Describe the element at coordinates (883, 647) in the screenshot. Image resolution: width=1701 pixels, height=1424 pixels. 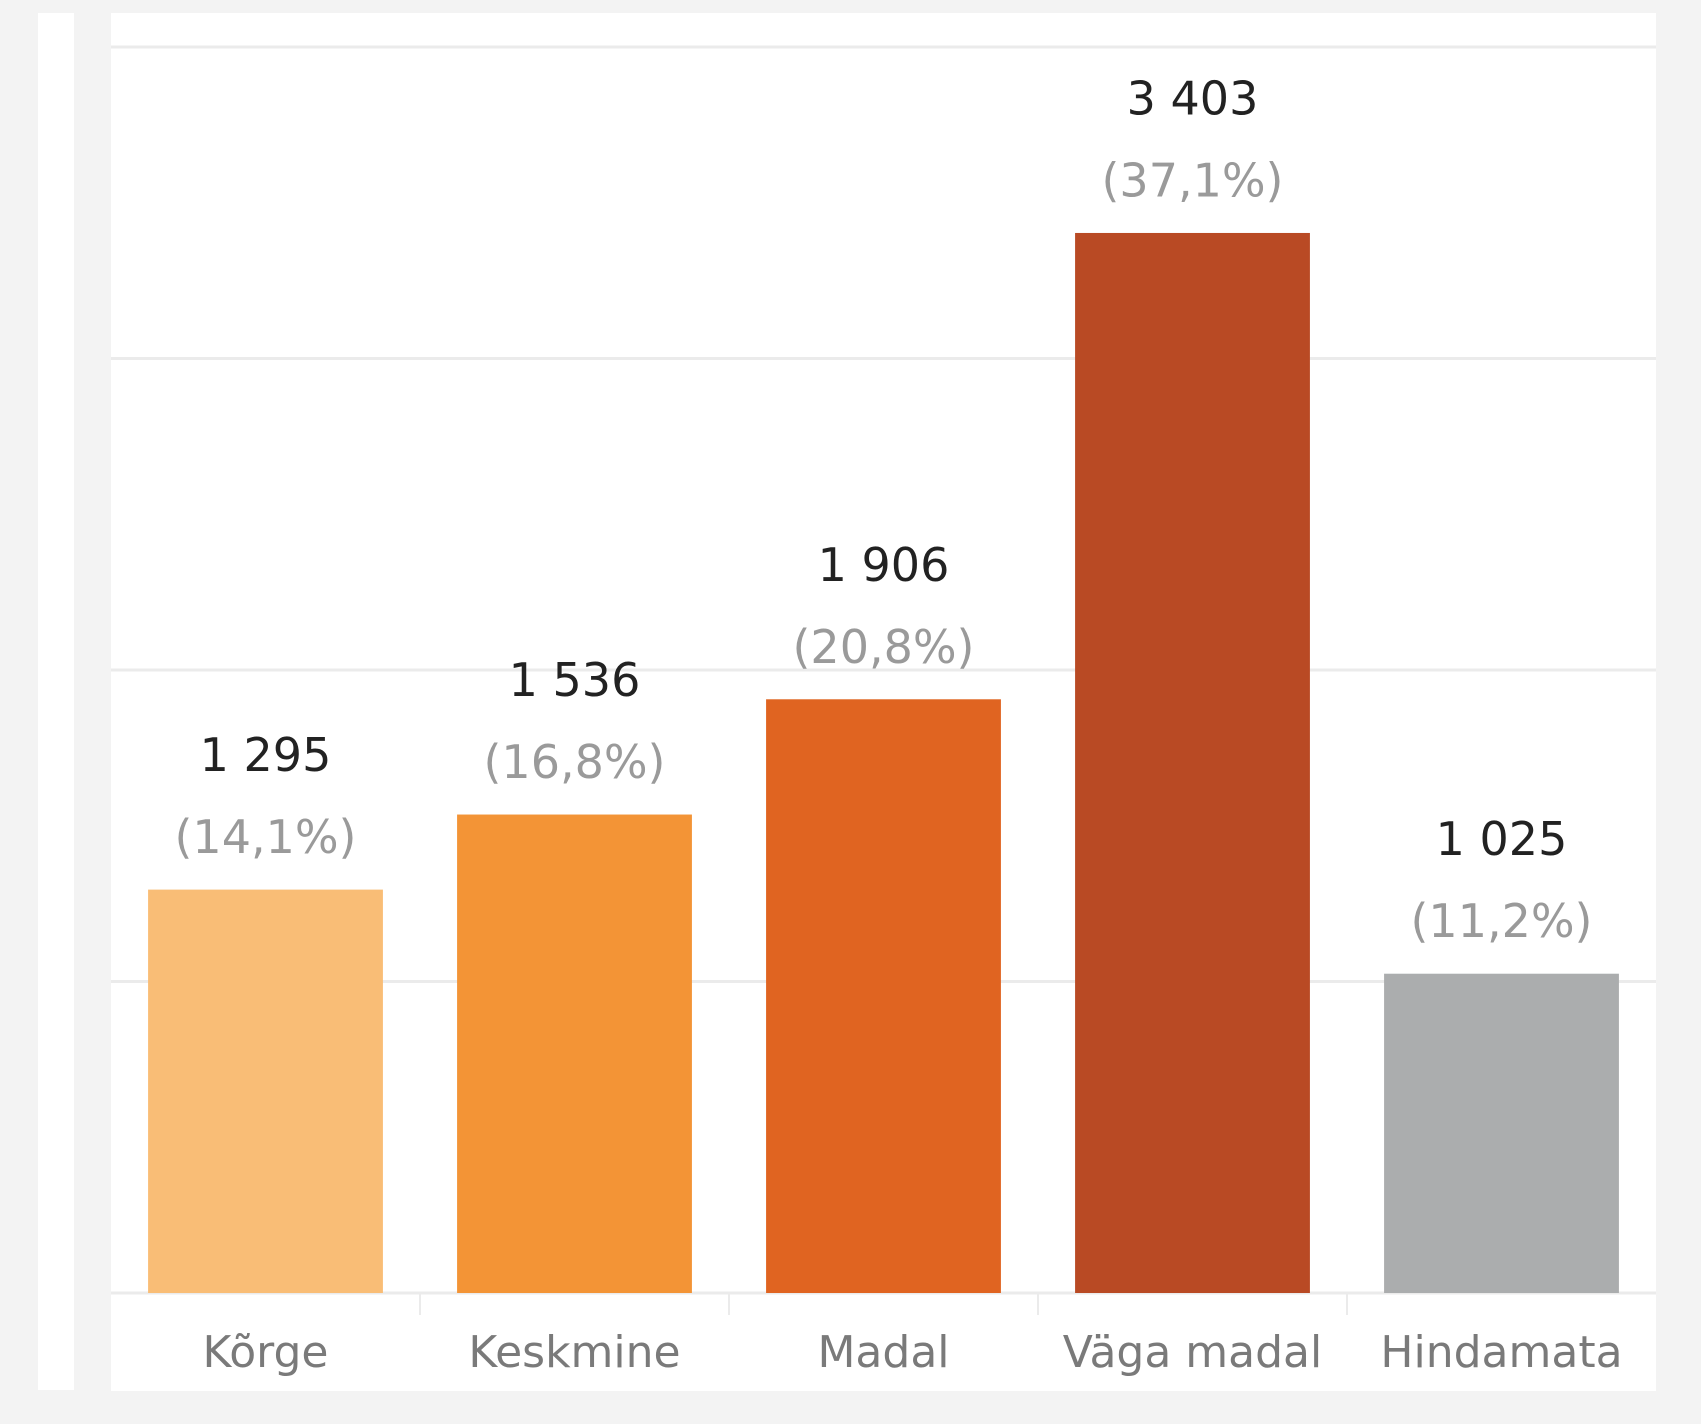
I see `percent-label: (20,8%)` at that location.